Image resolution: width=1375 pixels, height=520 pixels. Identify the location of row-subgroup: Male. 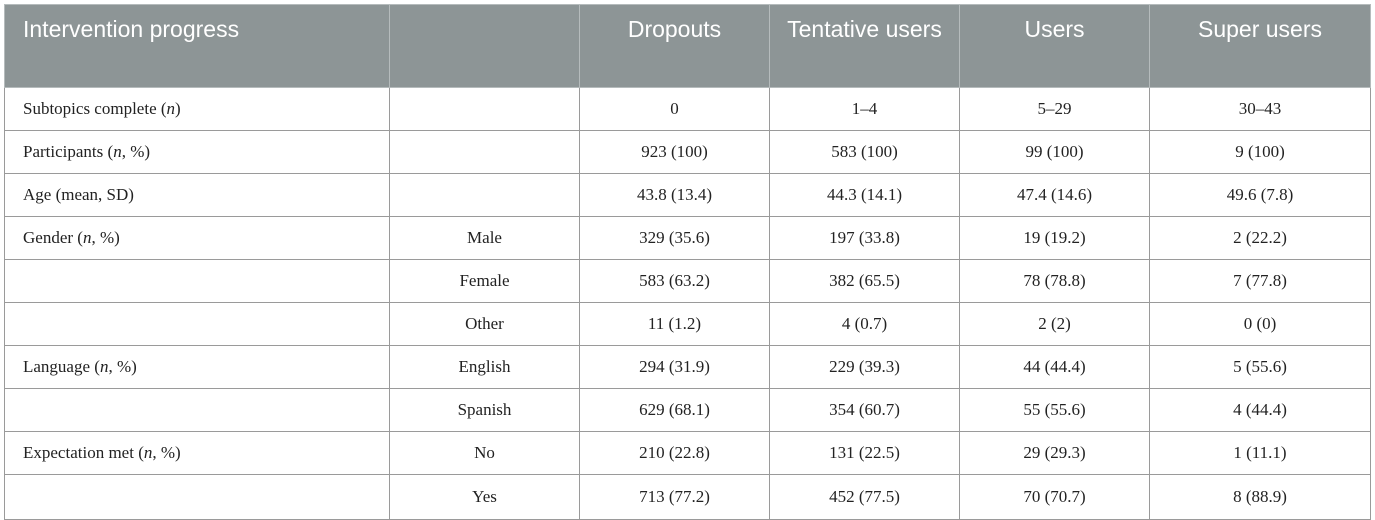
(484, 238).